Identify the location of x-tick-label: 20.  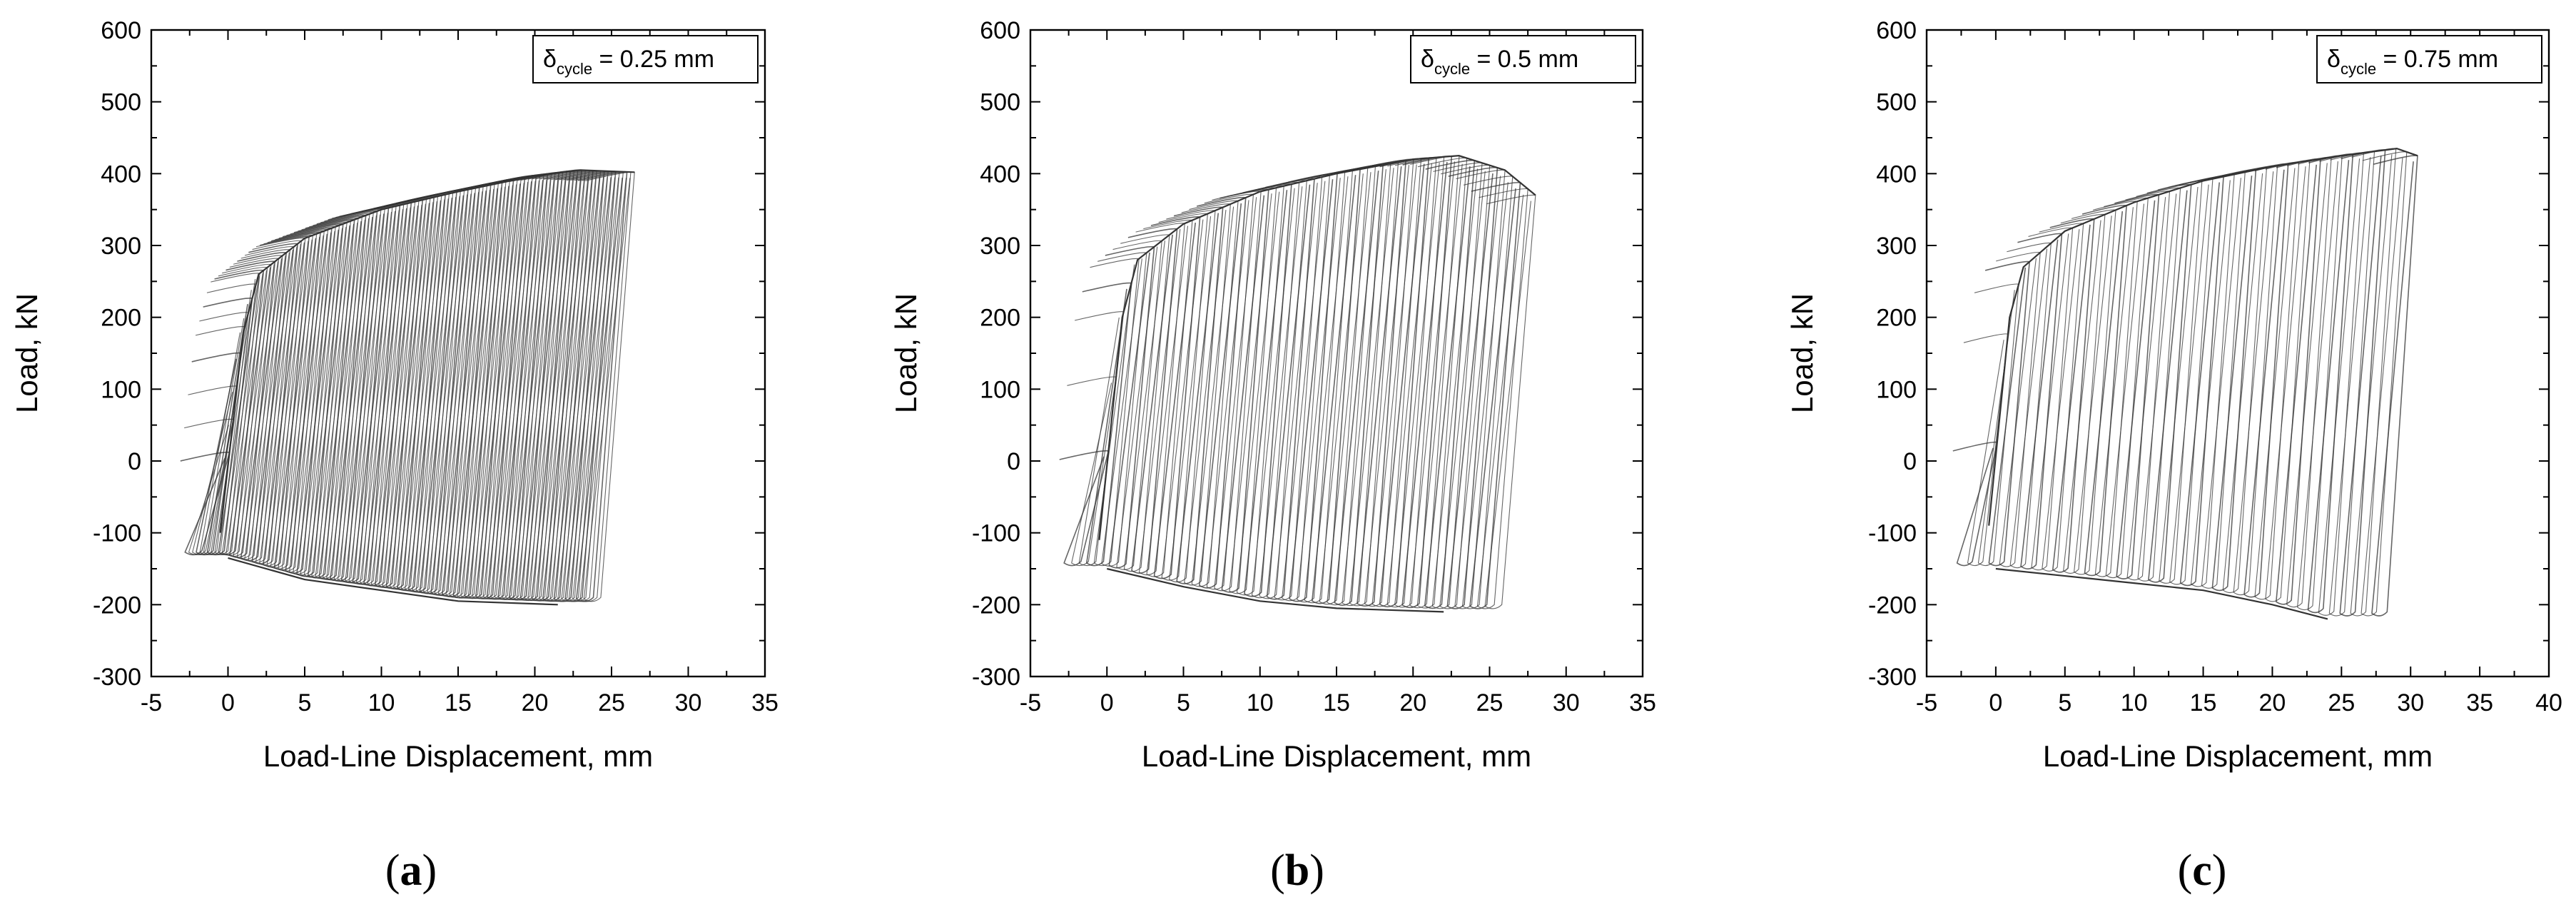
(2272, 702).